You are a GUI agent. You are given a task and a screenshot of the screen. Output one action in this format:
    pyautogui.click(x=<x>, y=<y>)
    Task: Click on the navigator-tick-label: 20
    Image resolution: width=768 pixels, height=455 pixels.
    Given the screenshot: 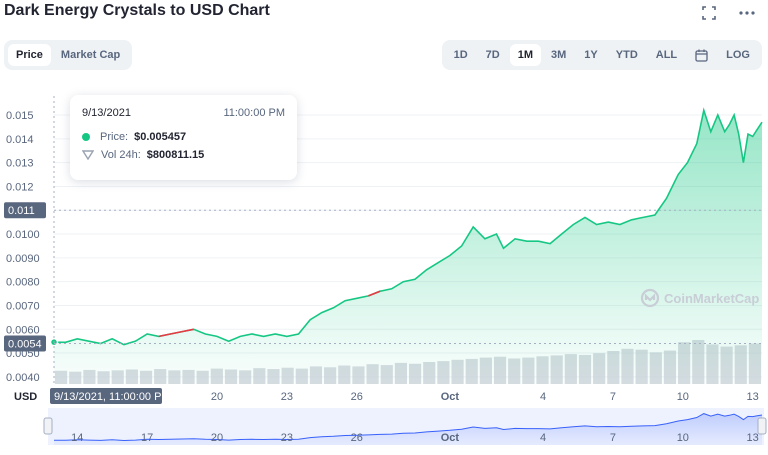 What is the action you would take?
    pyautogui.click(x=217, y=438)
    